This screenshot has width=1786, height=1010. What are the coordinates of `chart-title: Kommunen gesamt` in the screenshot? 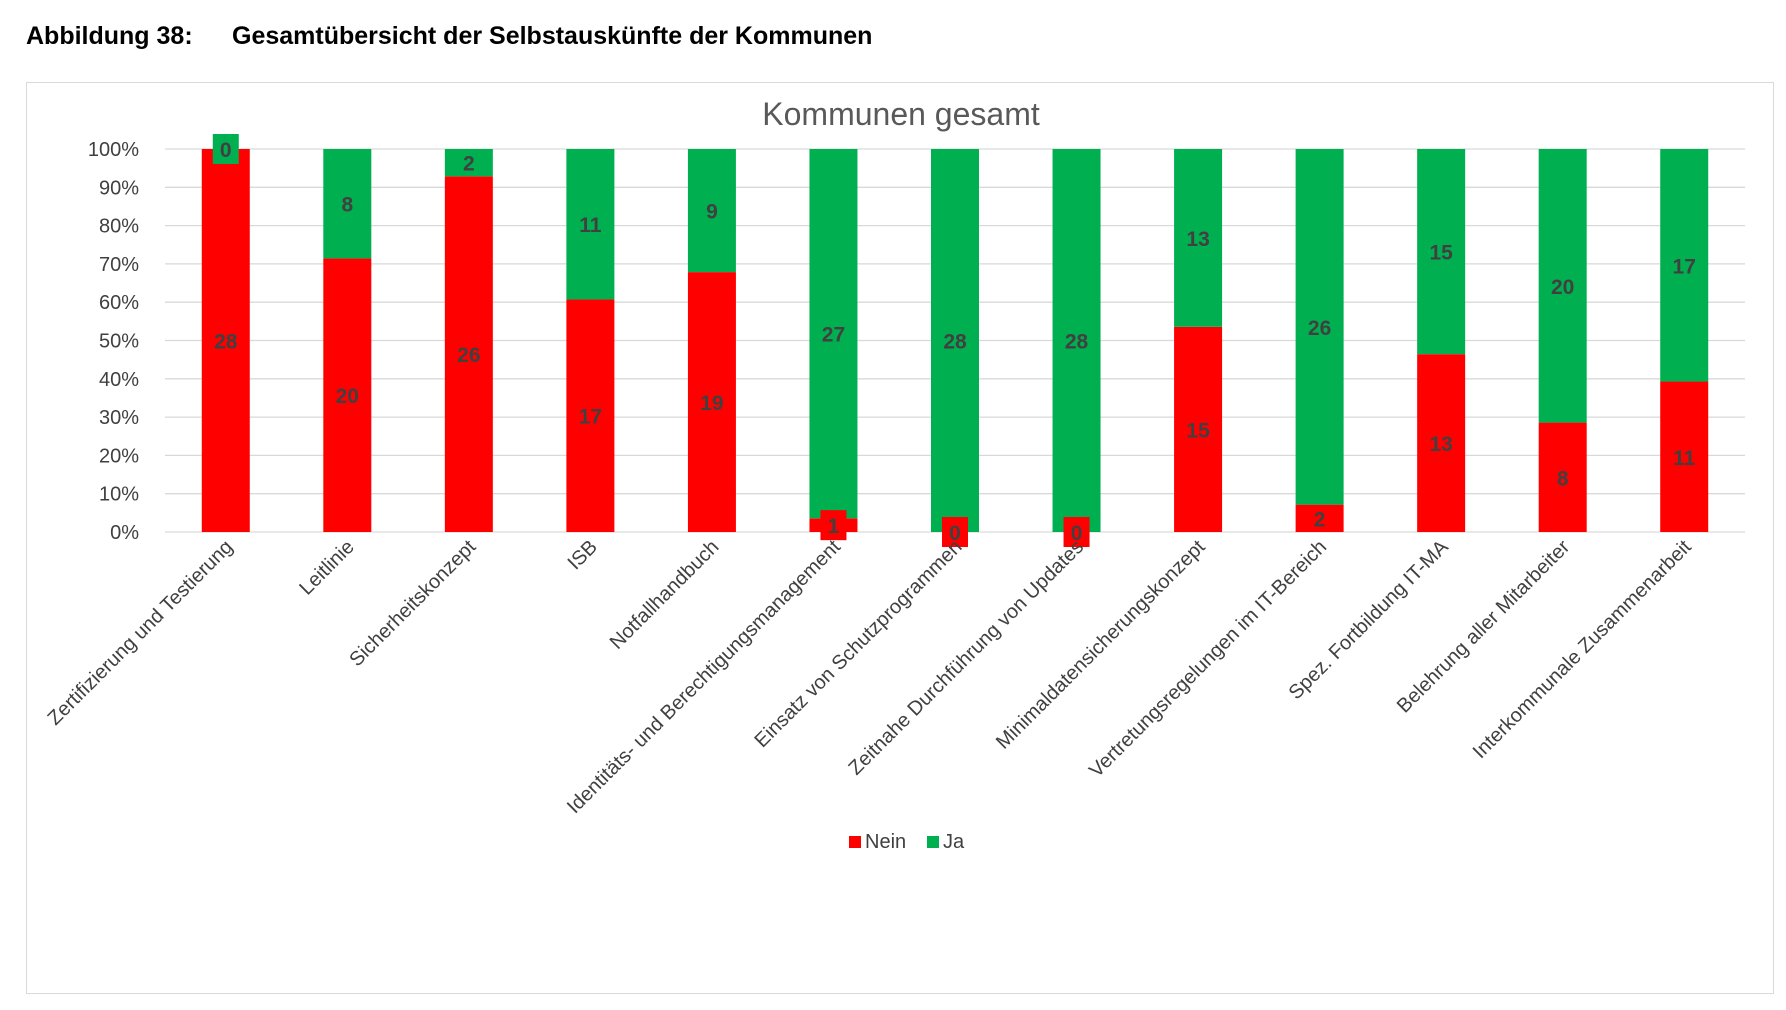 It's located at (901, 114).